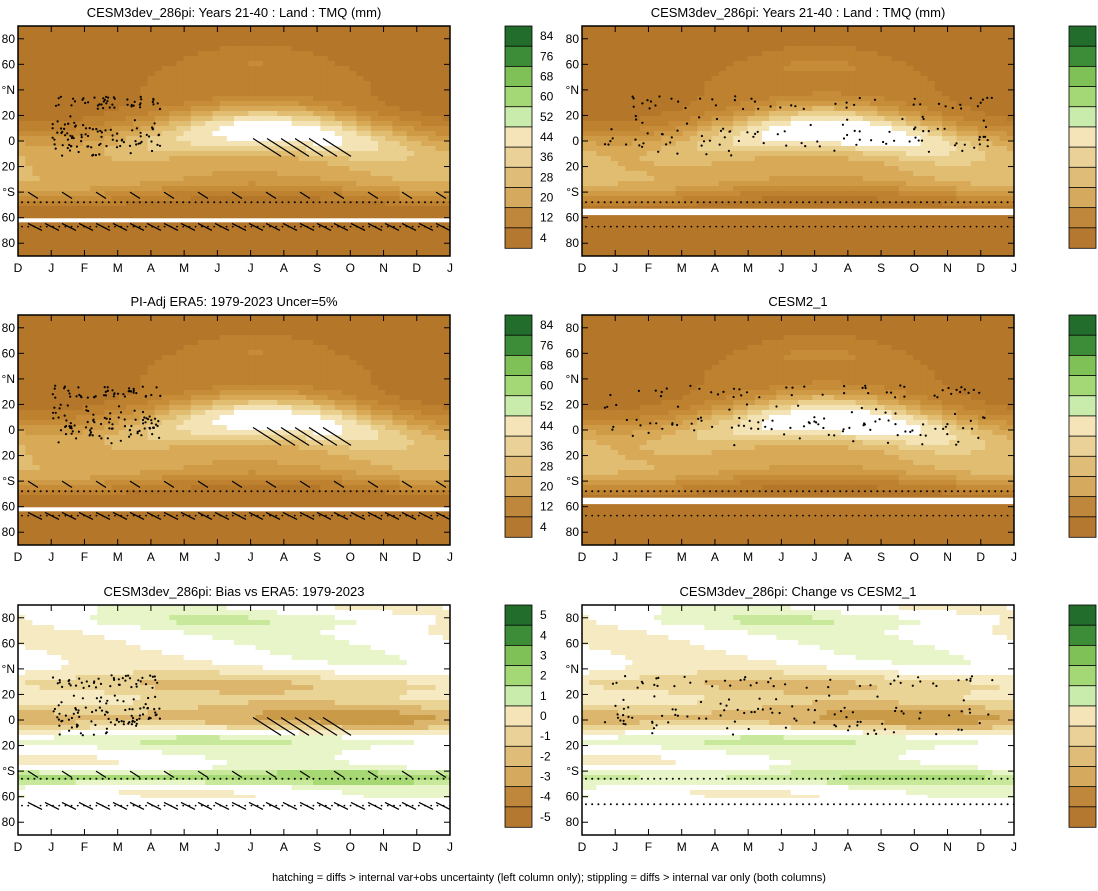 The height and width of the screenshot is (891, 1098). Describe the element at coordinates (797, 591) in the screenshot. I see `panel-title: CESM3dev_286pi: Change vs CESM2_1` at that location.